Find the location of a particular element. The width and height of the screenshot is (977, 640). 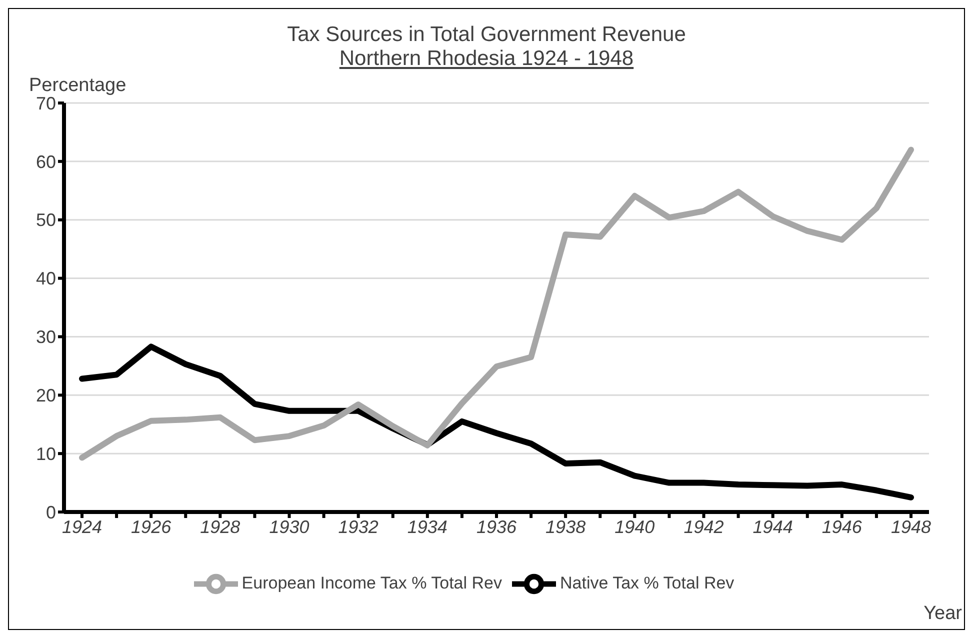

x-tick-label: 1938 is located at coordinates (566, 526).